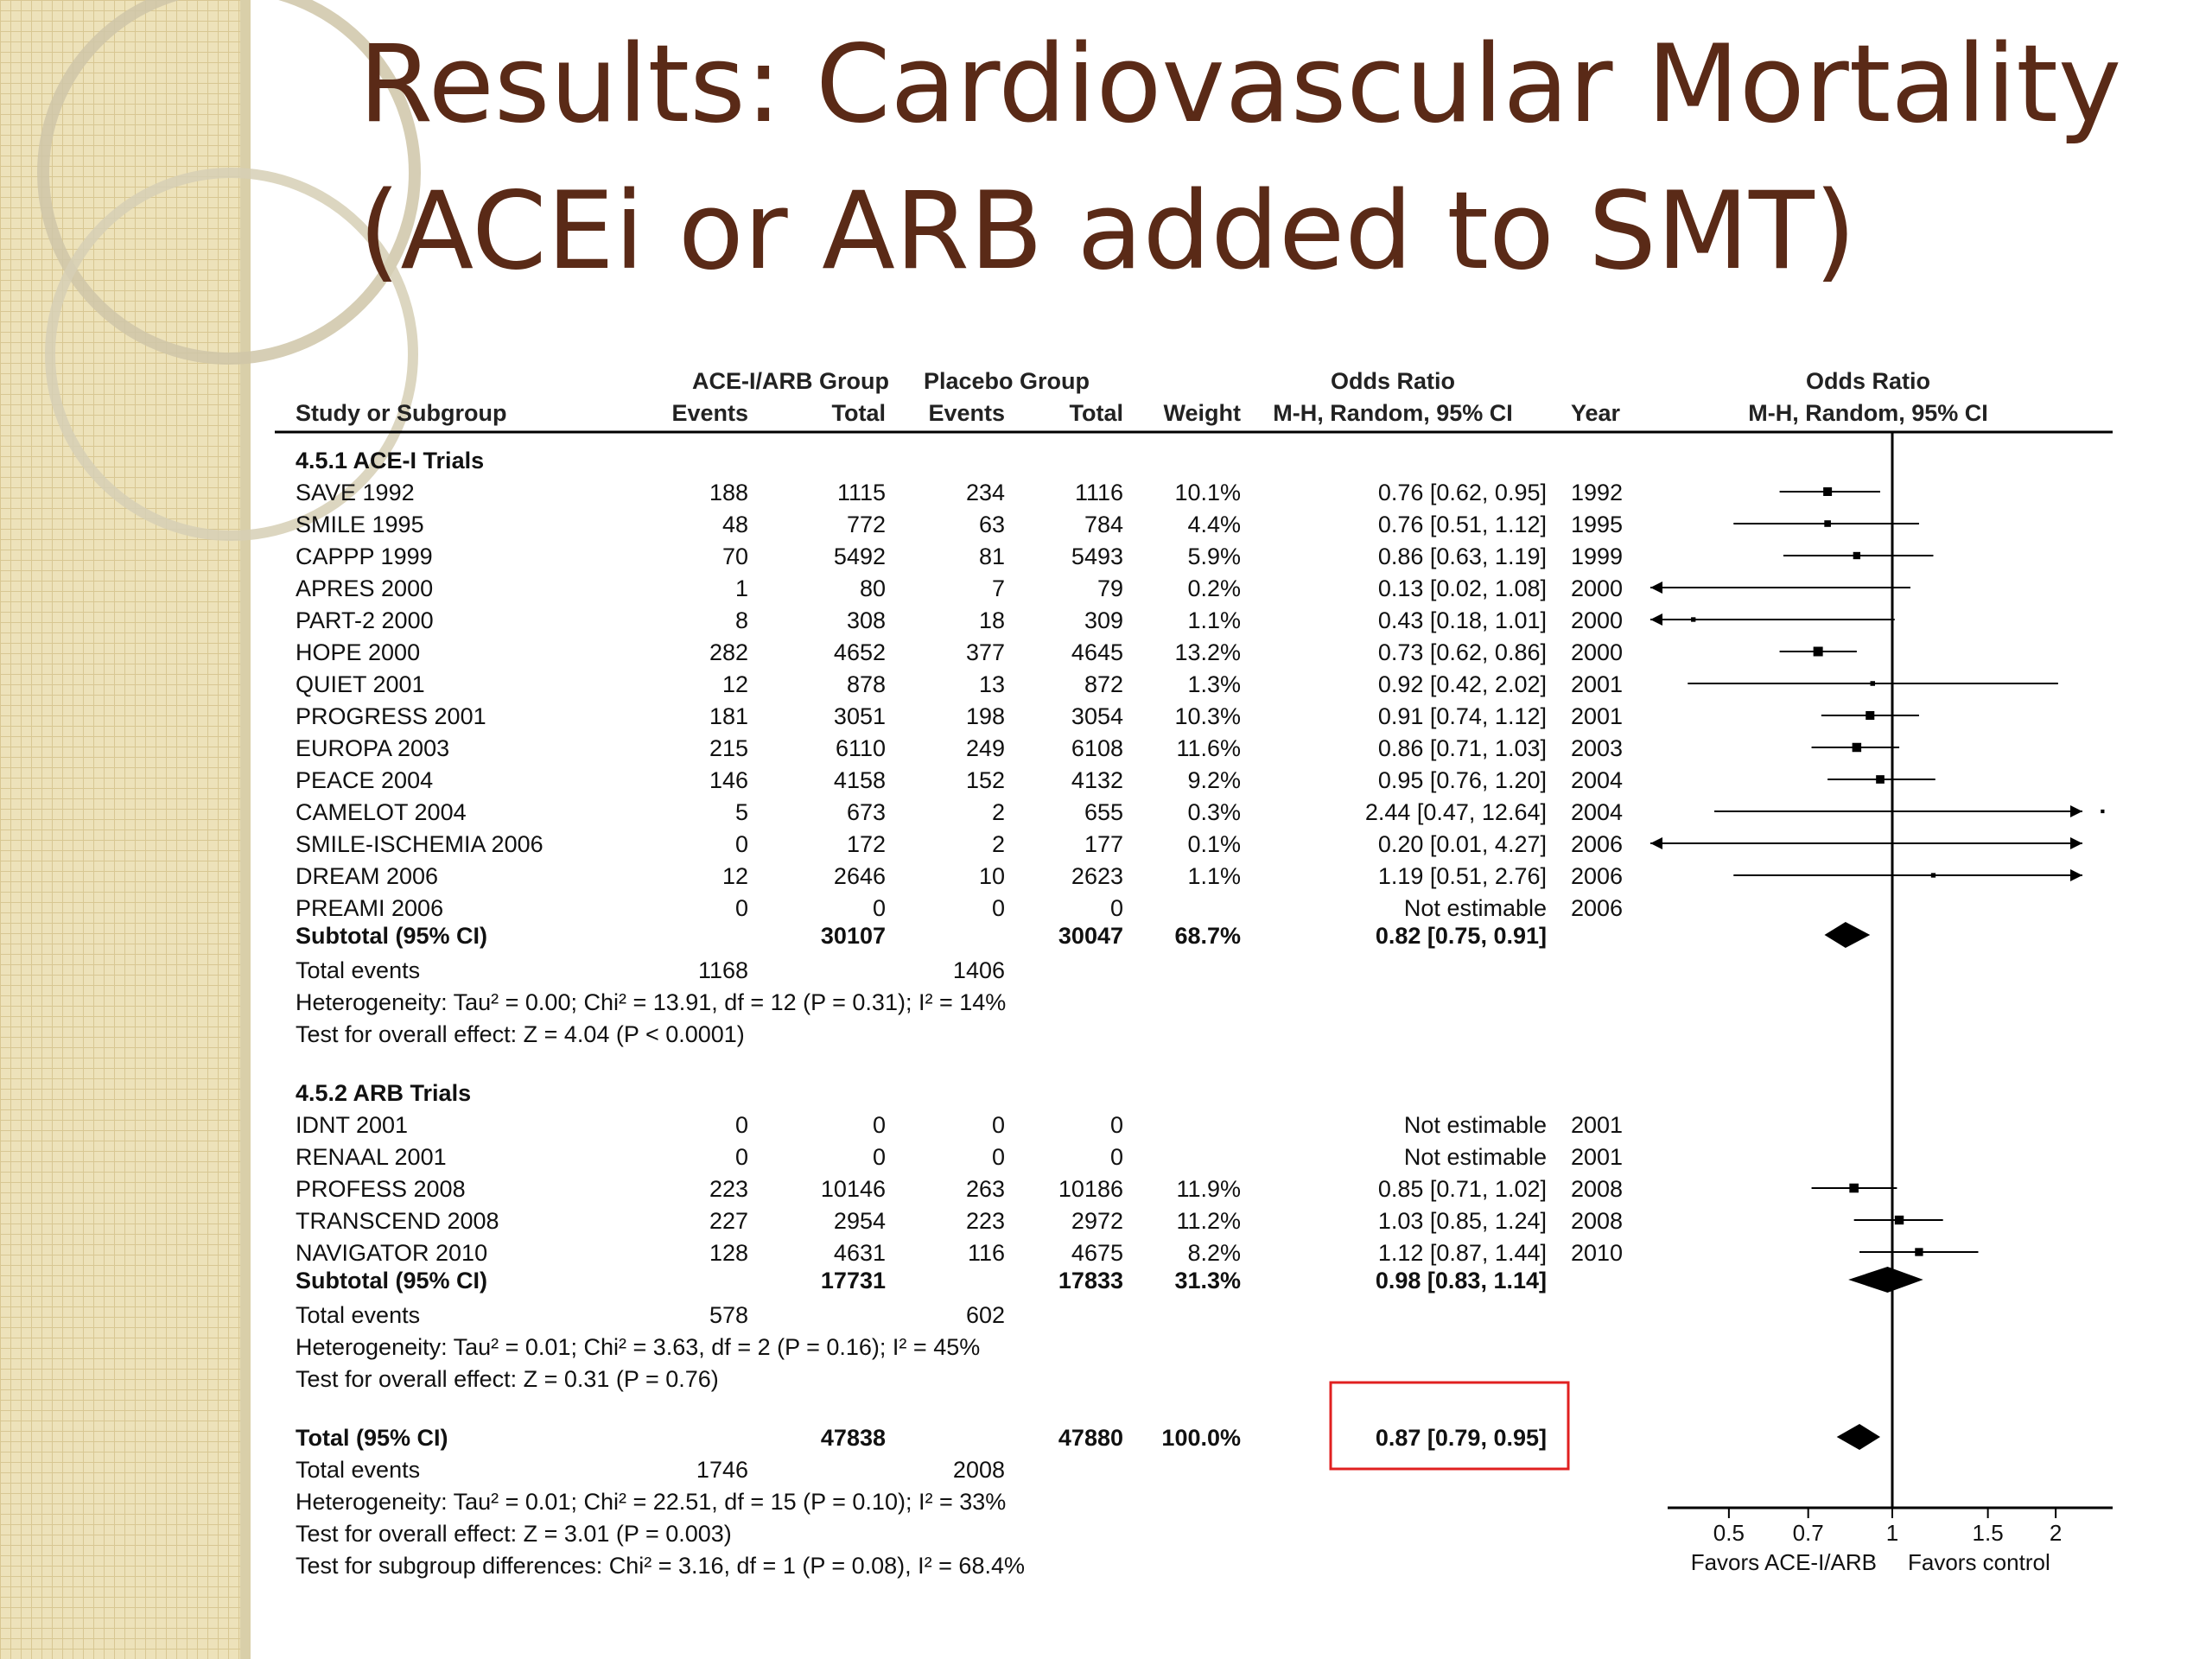 Image resolution: width=2212 pixels, height=1659 pixels. What do you see at coordinates (1099, 492) in the screenshot?
I see `cell-c-tot: 1116` at bounding box center [1099, 492].